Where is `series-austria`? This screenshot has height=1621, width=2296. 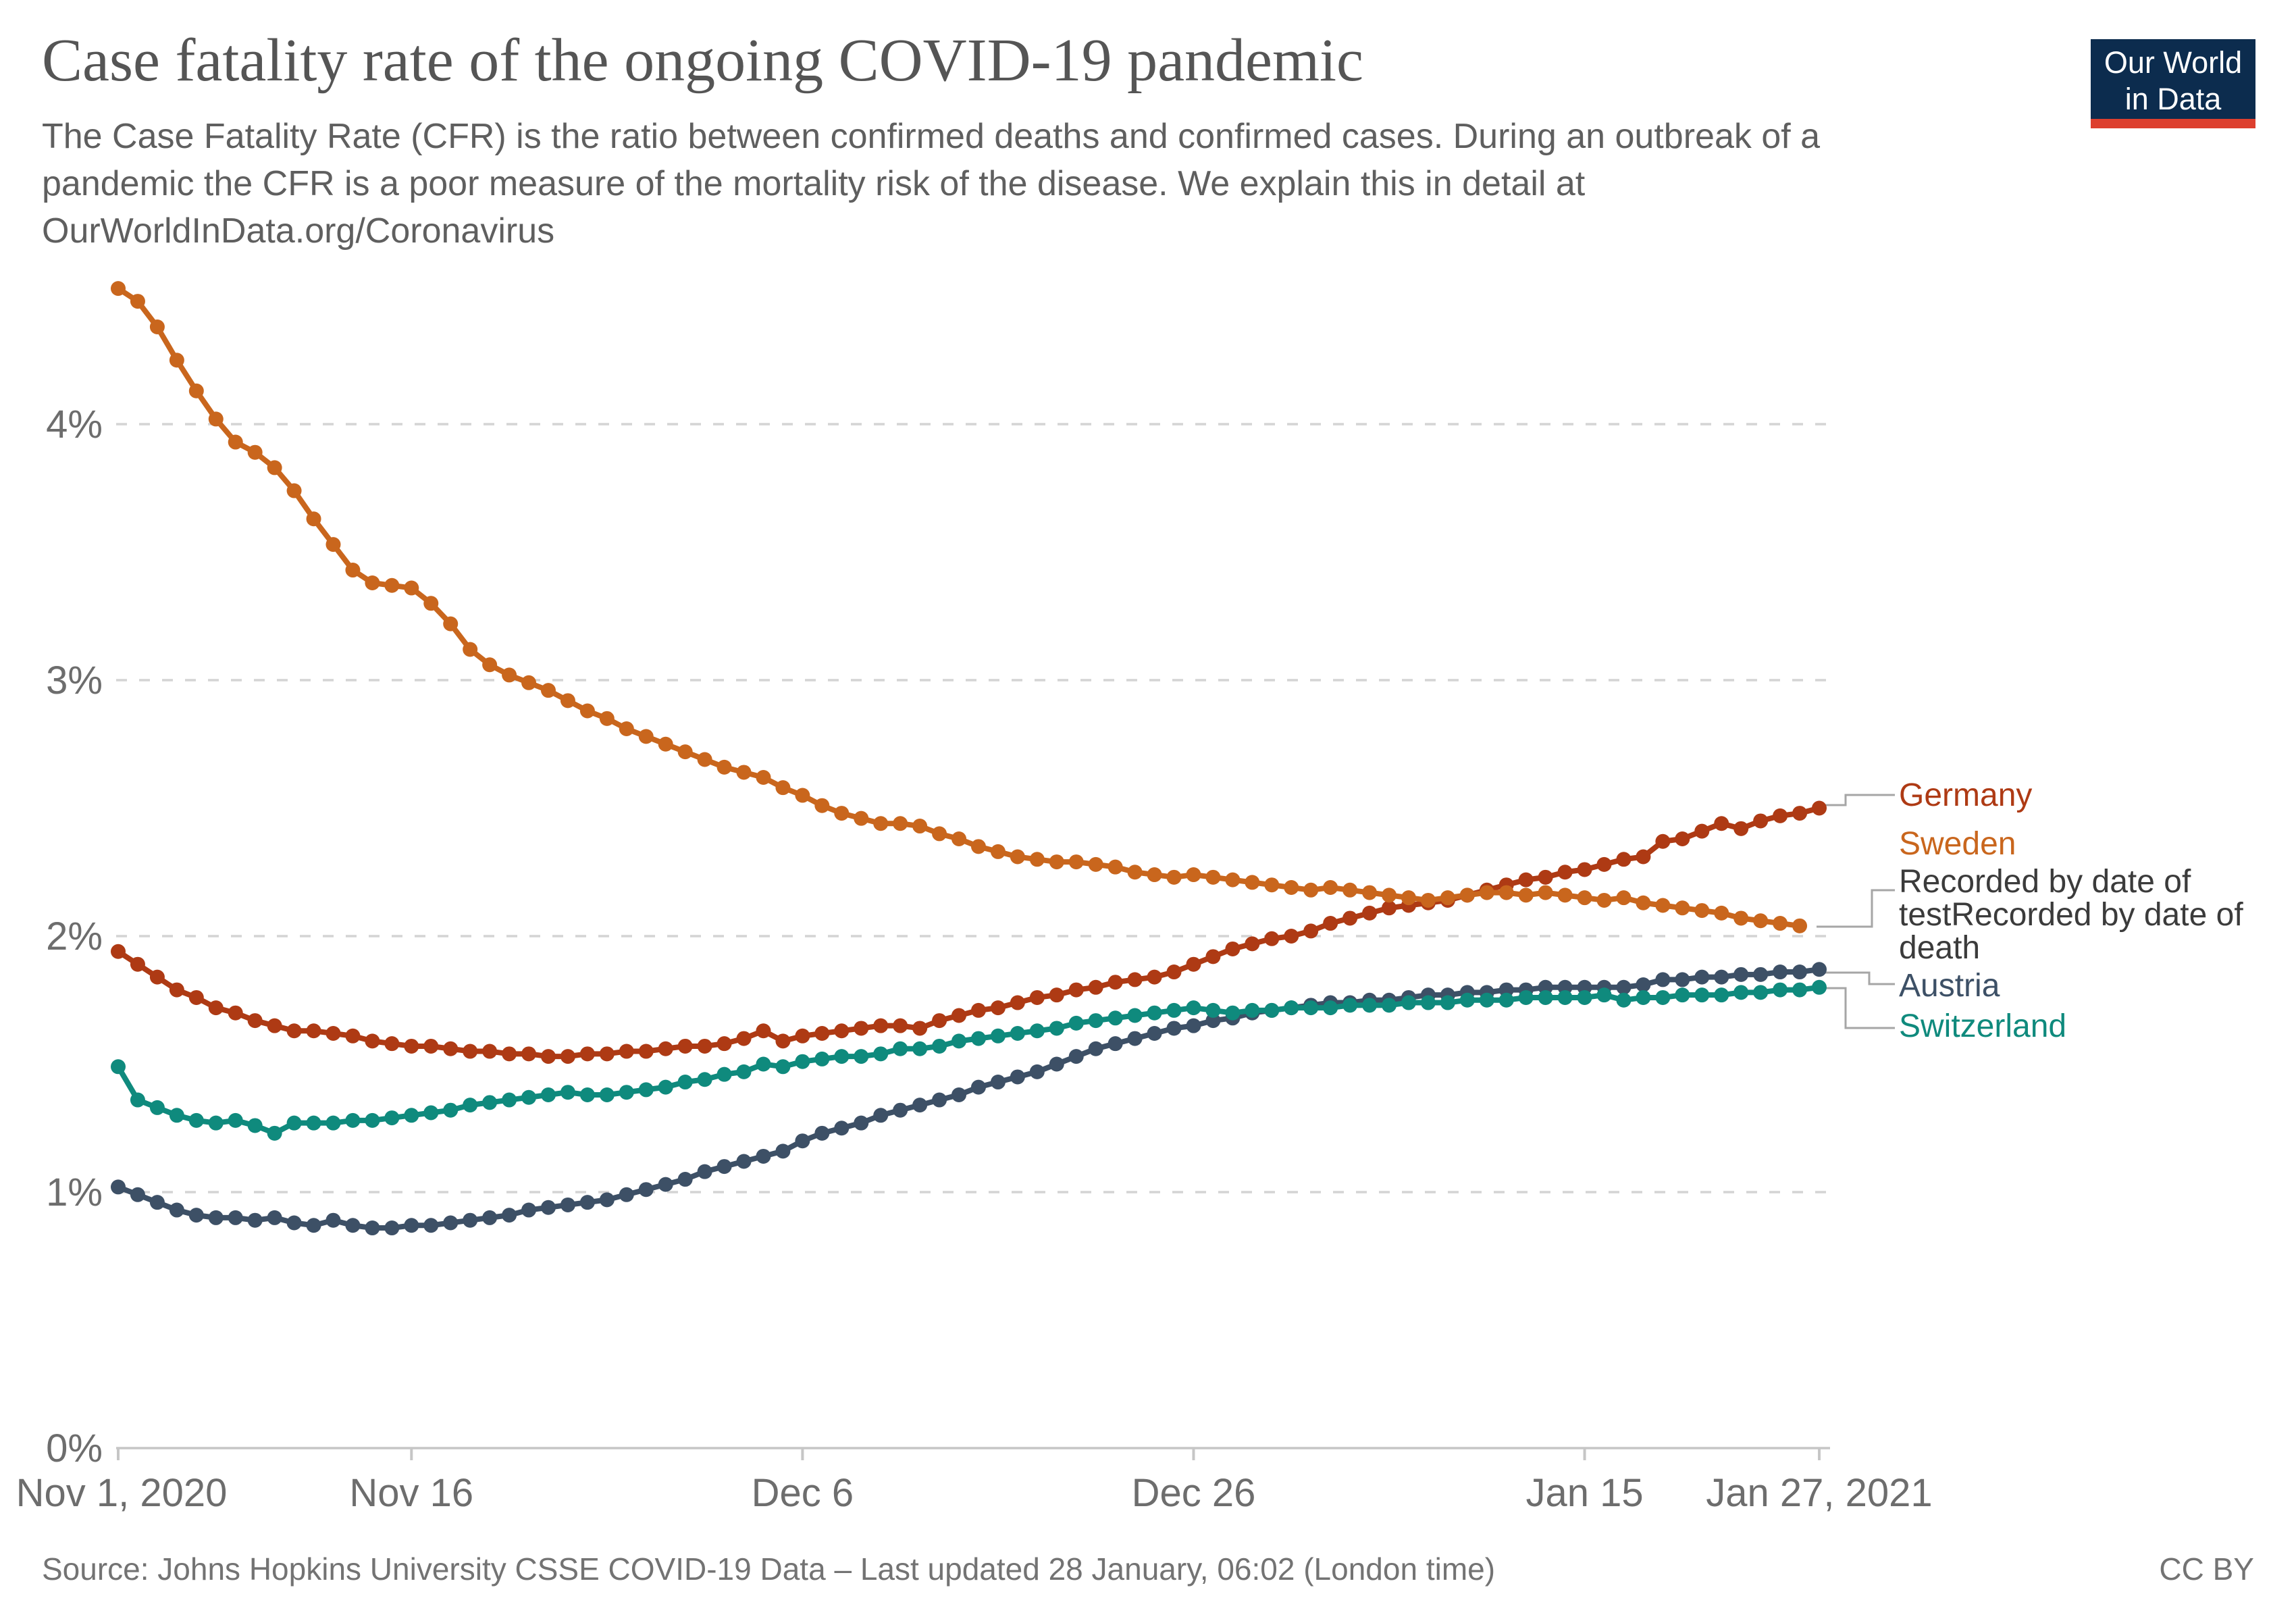
series-austria is located at coordinates (969, 1099).